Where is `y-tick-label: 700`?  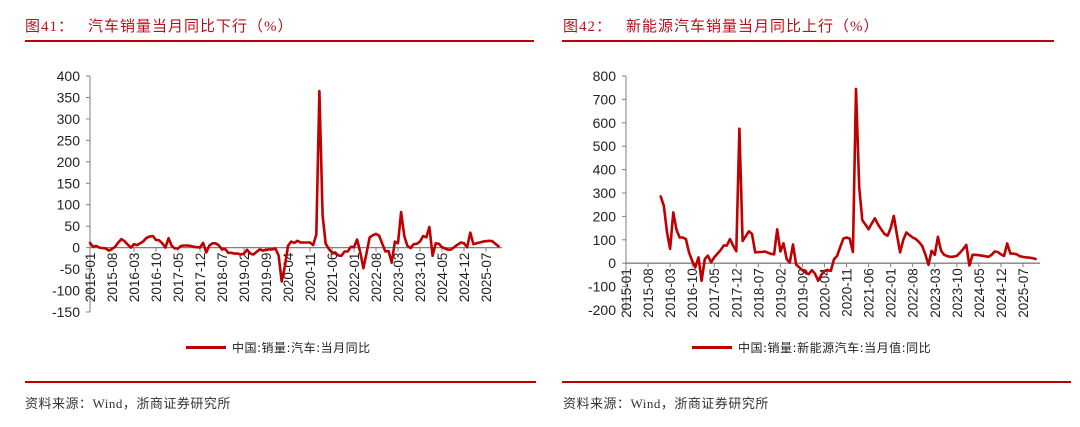 y-tick-label: 700 is located at coordinates (605, 99).